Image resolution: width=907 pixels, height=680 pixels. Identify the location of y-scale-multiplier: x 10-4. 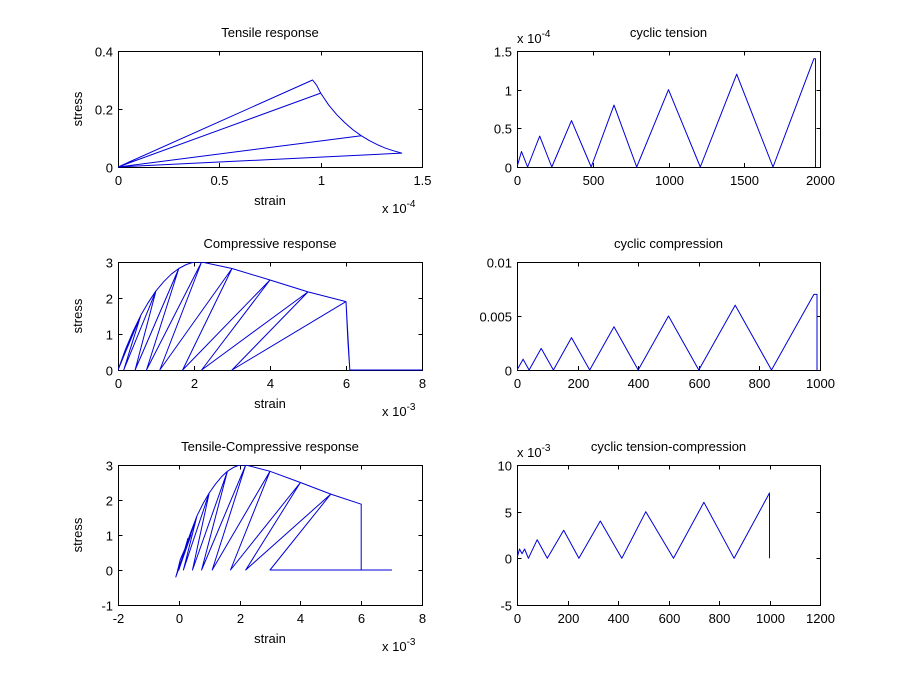
(534, 37).